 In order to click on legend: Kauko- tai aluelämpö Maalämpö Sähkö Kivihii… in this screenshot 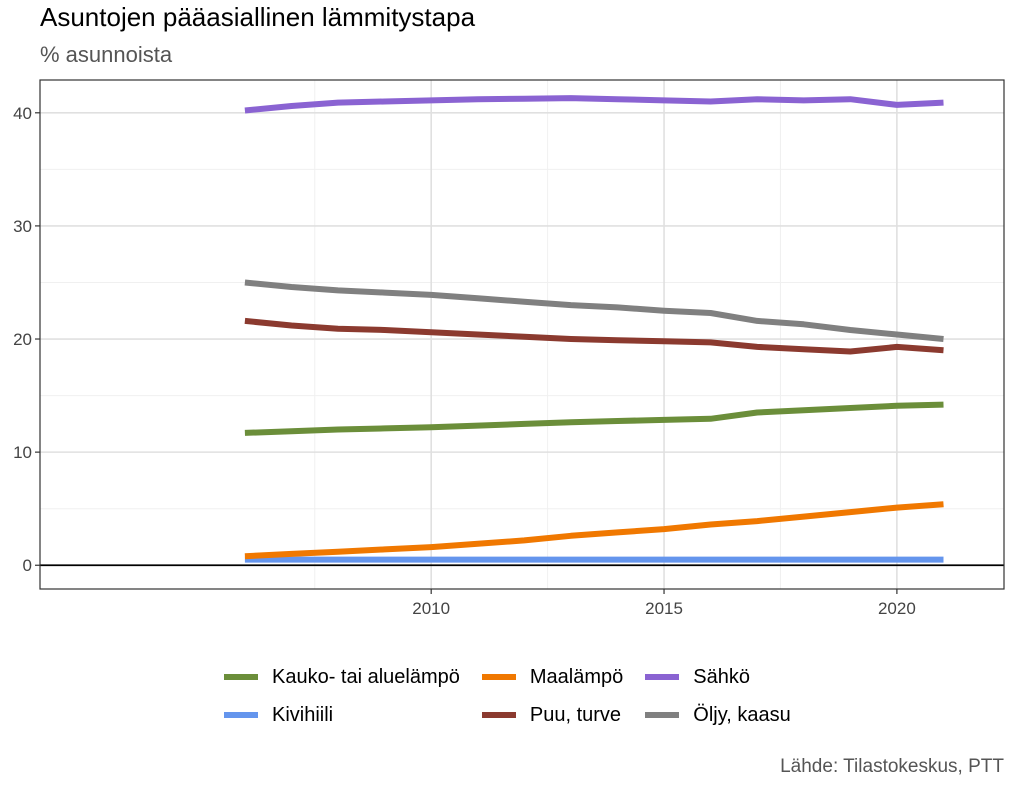, I will do `click(507, 696)`.